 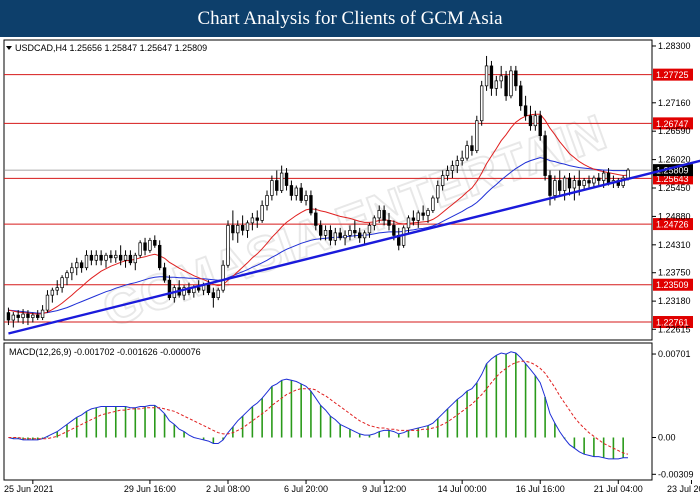 What do you see at coordinates (673, 170) in the screenshot?
I see `current-price-tag` at bounding box center [673, 170].